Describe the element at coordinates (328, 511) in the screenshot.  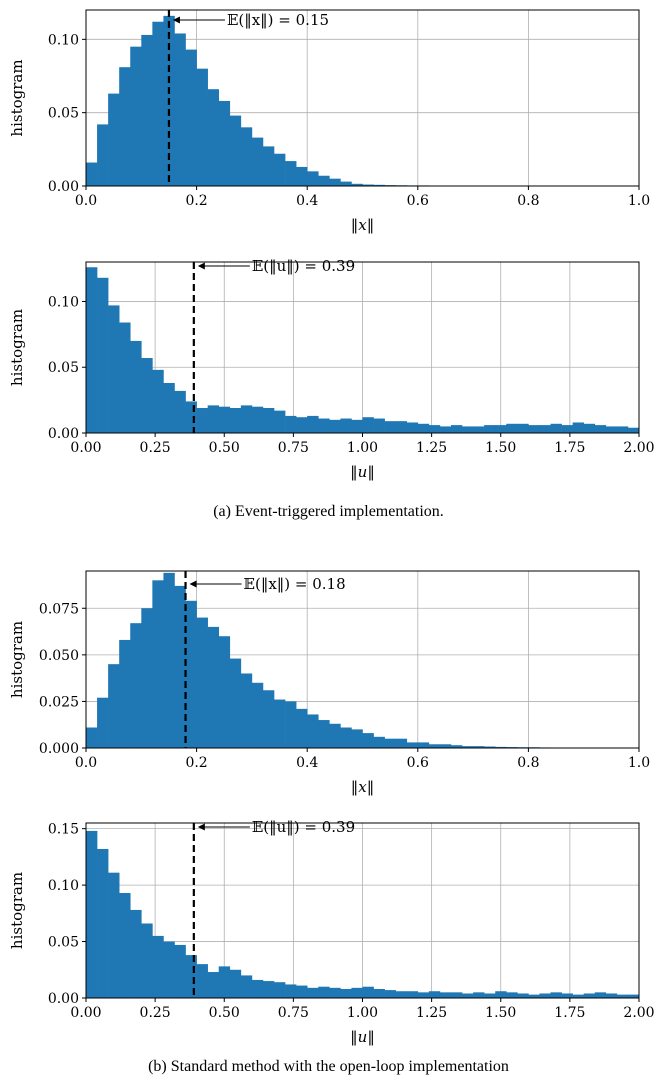
I see `caption-a: (a) Event-triggered implementation.` at that location.